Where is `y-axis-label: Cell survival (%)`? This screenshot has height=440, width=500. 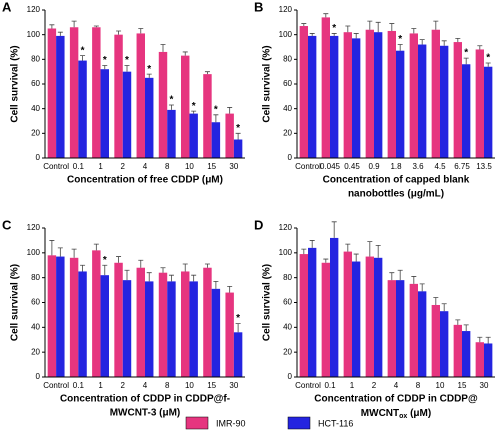 y-axis-label: Cell survival (%) is located at coordinates (15, 302).